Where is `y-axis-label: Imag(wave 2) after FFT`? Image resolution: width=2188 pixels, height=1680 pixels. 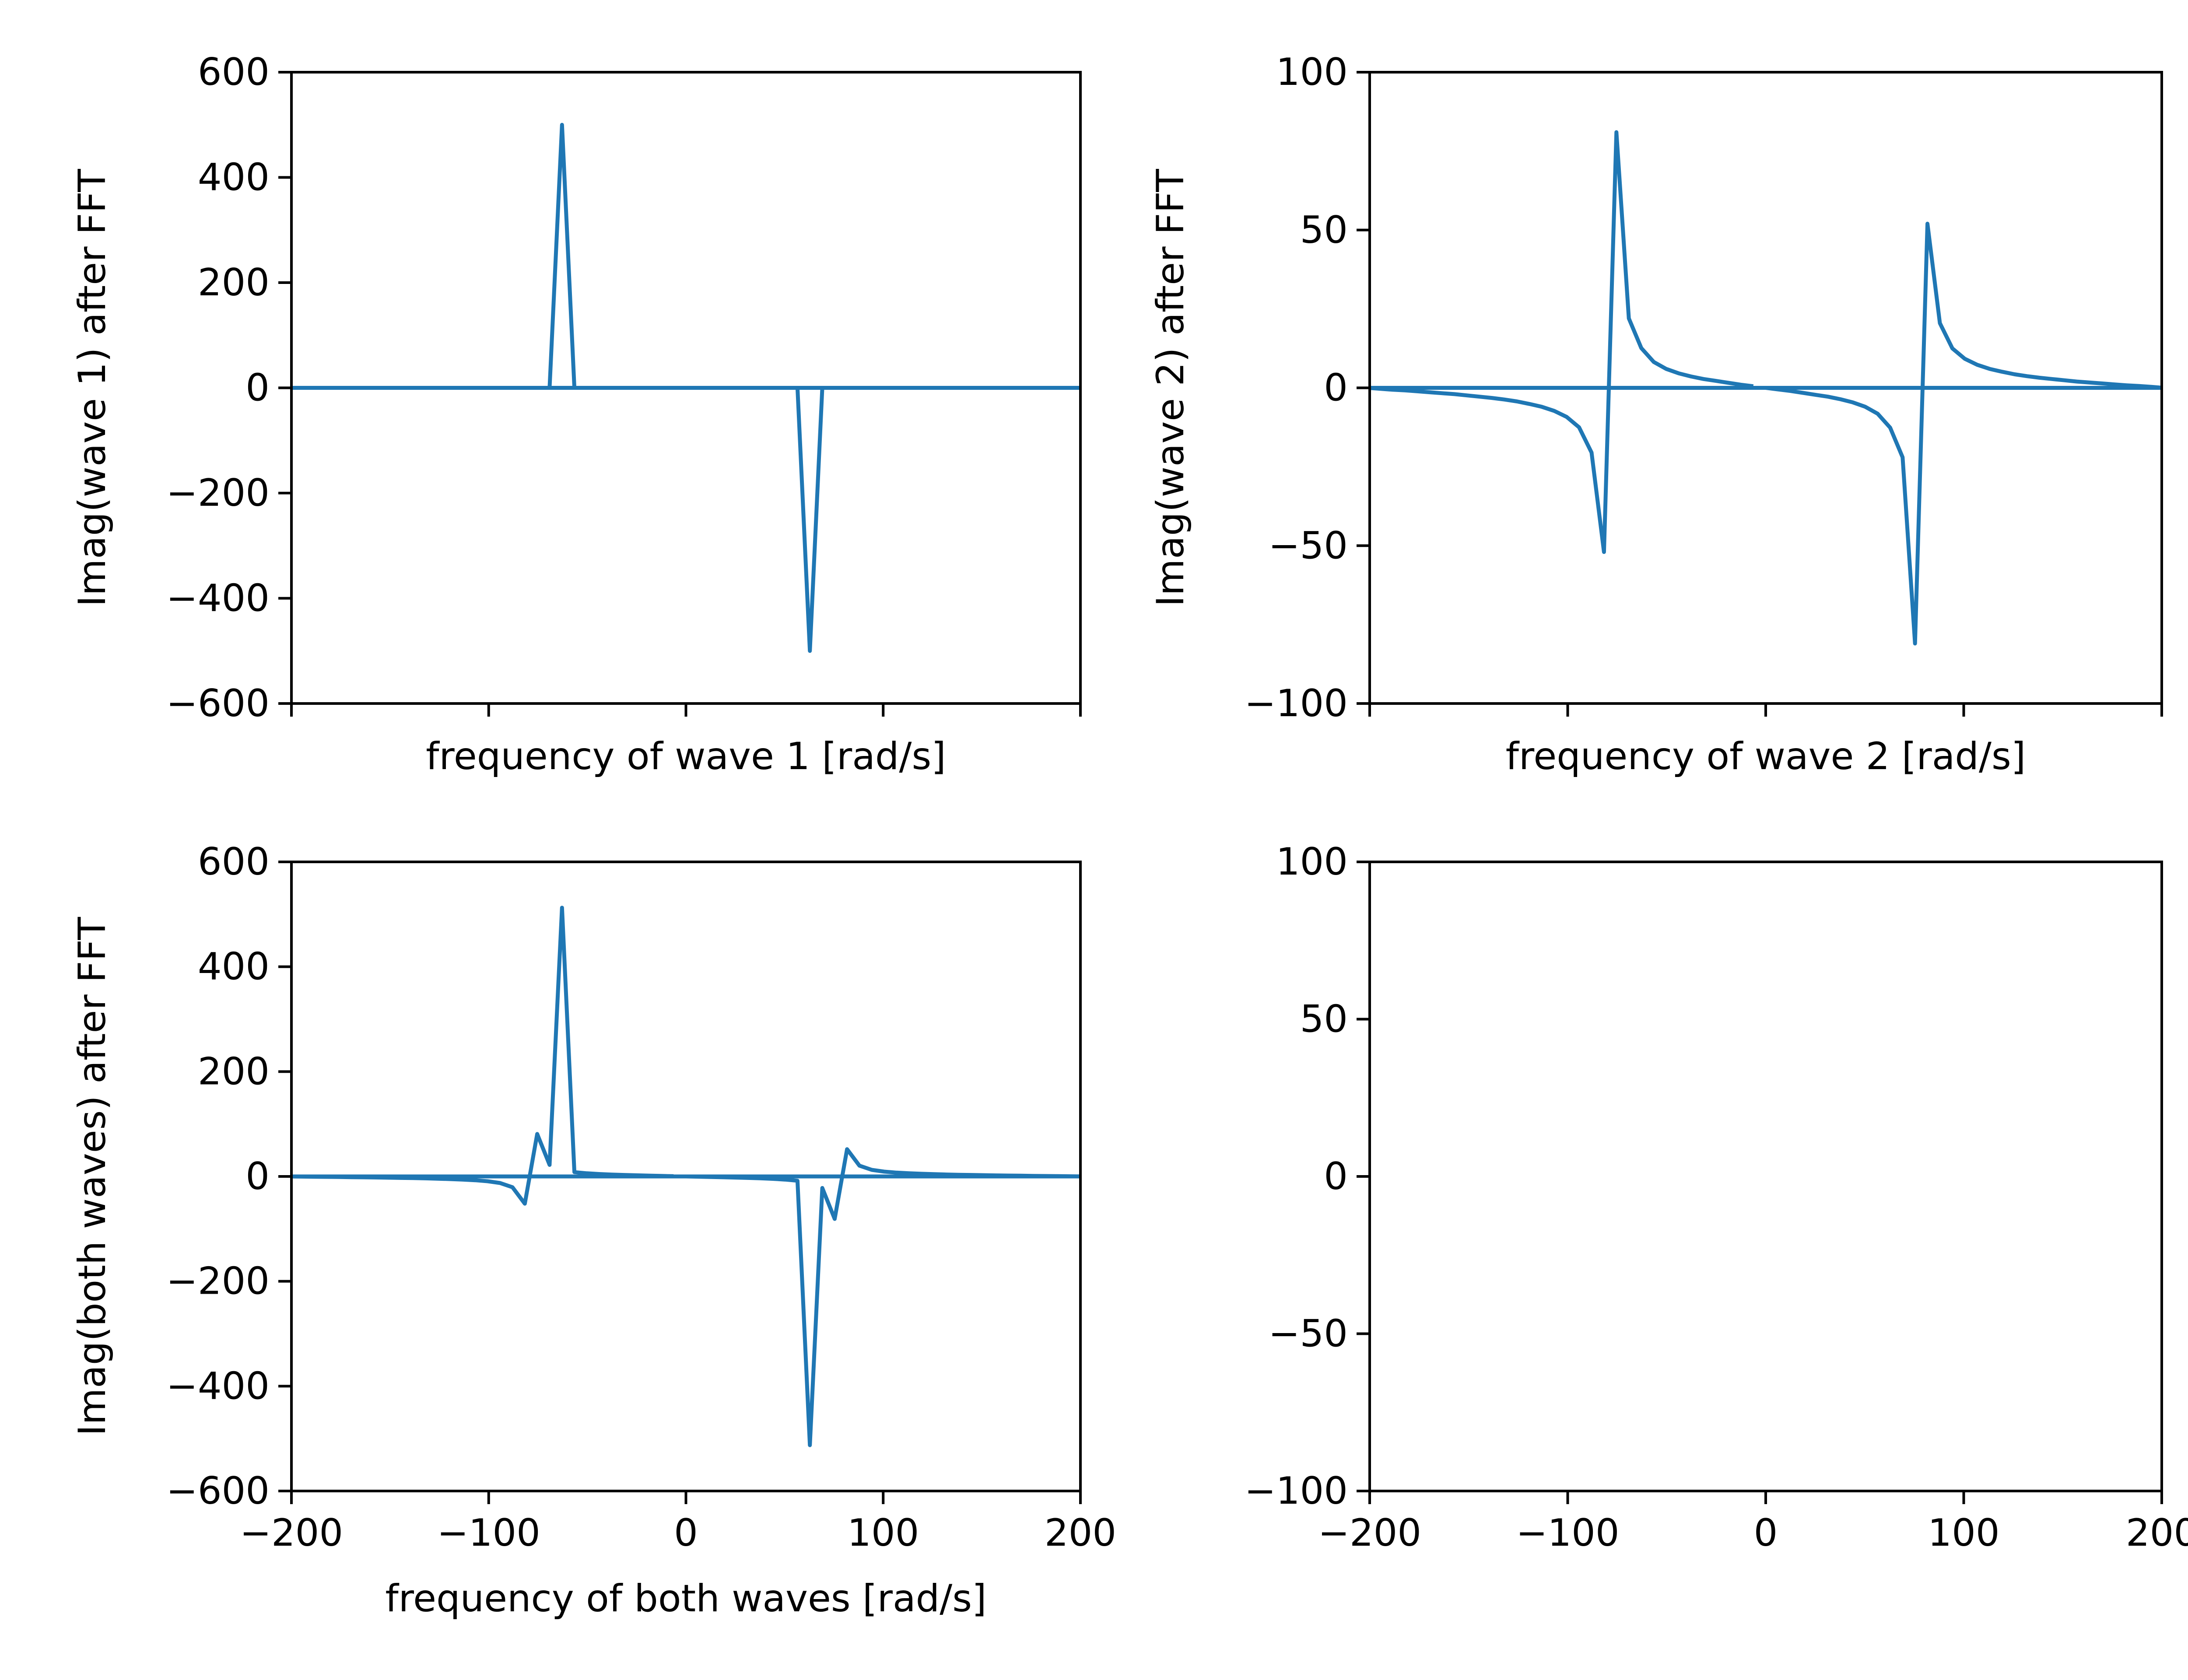
y-axis-label: Imag(wave 2) after FFT is located at coordinates (1170, 388).